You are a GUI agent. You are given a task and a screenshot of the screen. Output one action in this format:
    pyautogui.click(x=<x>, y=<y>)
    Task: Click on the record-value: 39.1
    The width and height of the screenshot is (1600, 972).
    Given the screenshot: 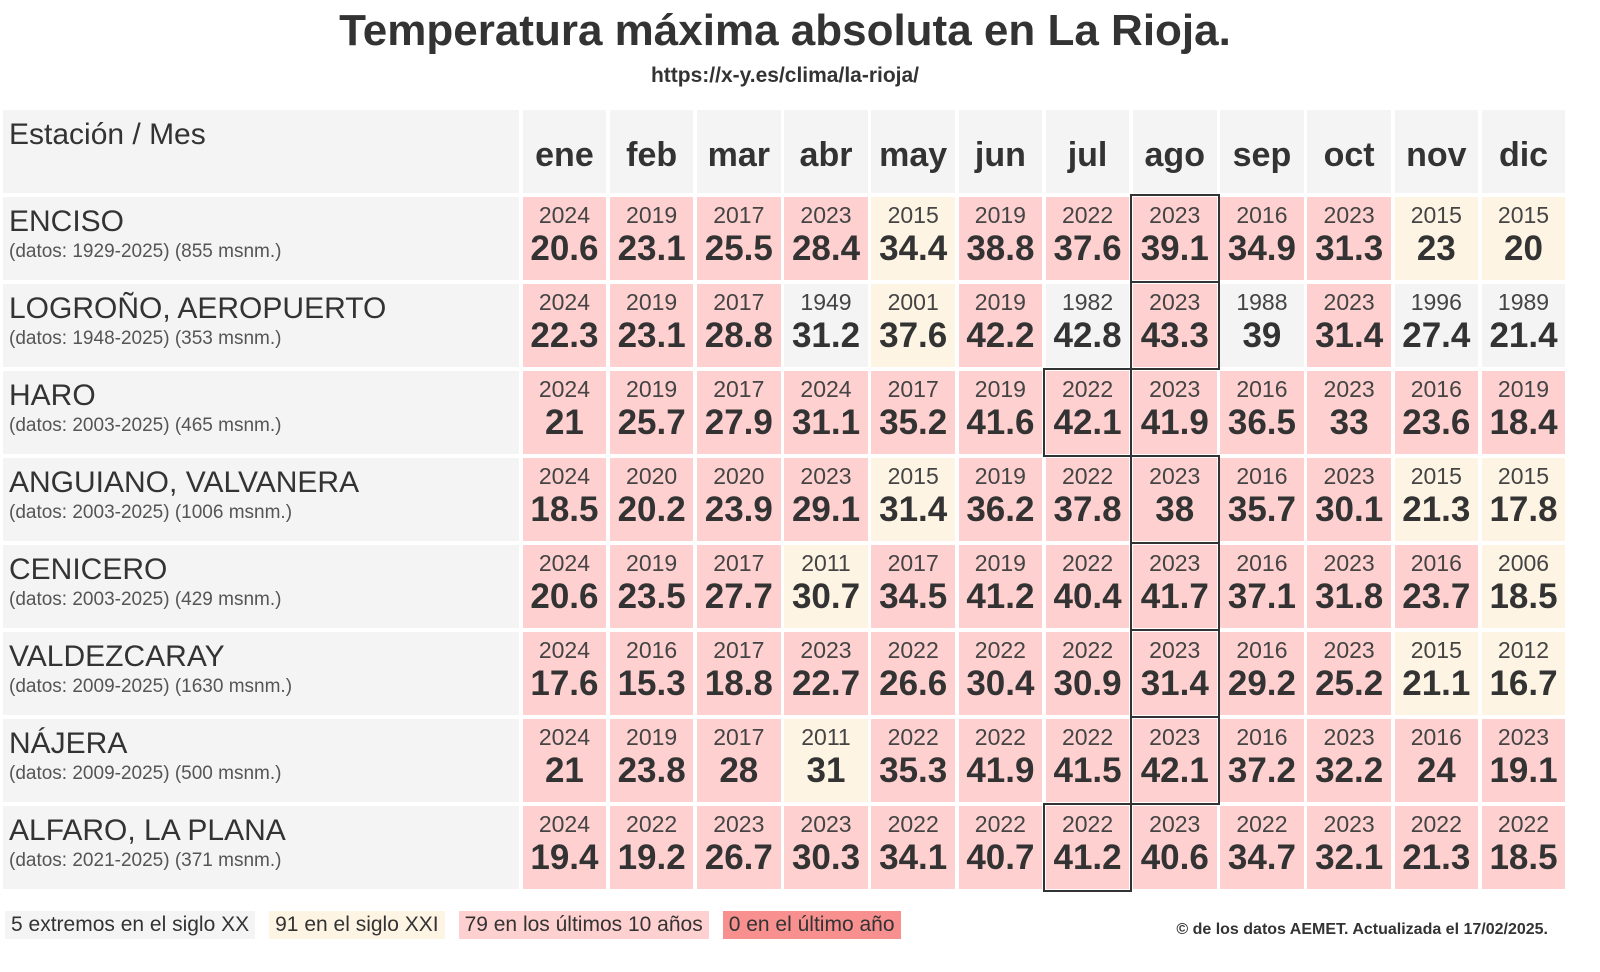 What is the action you would take?
    pyautogui.click(x=1174, y=248)
    